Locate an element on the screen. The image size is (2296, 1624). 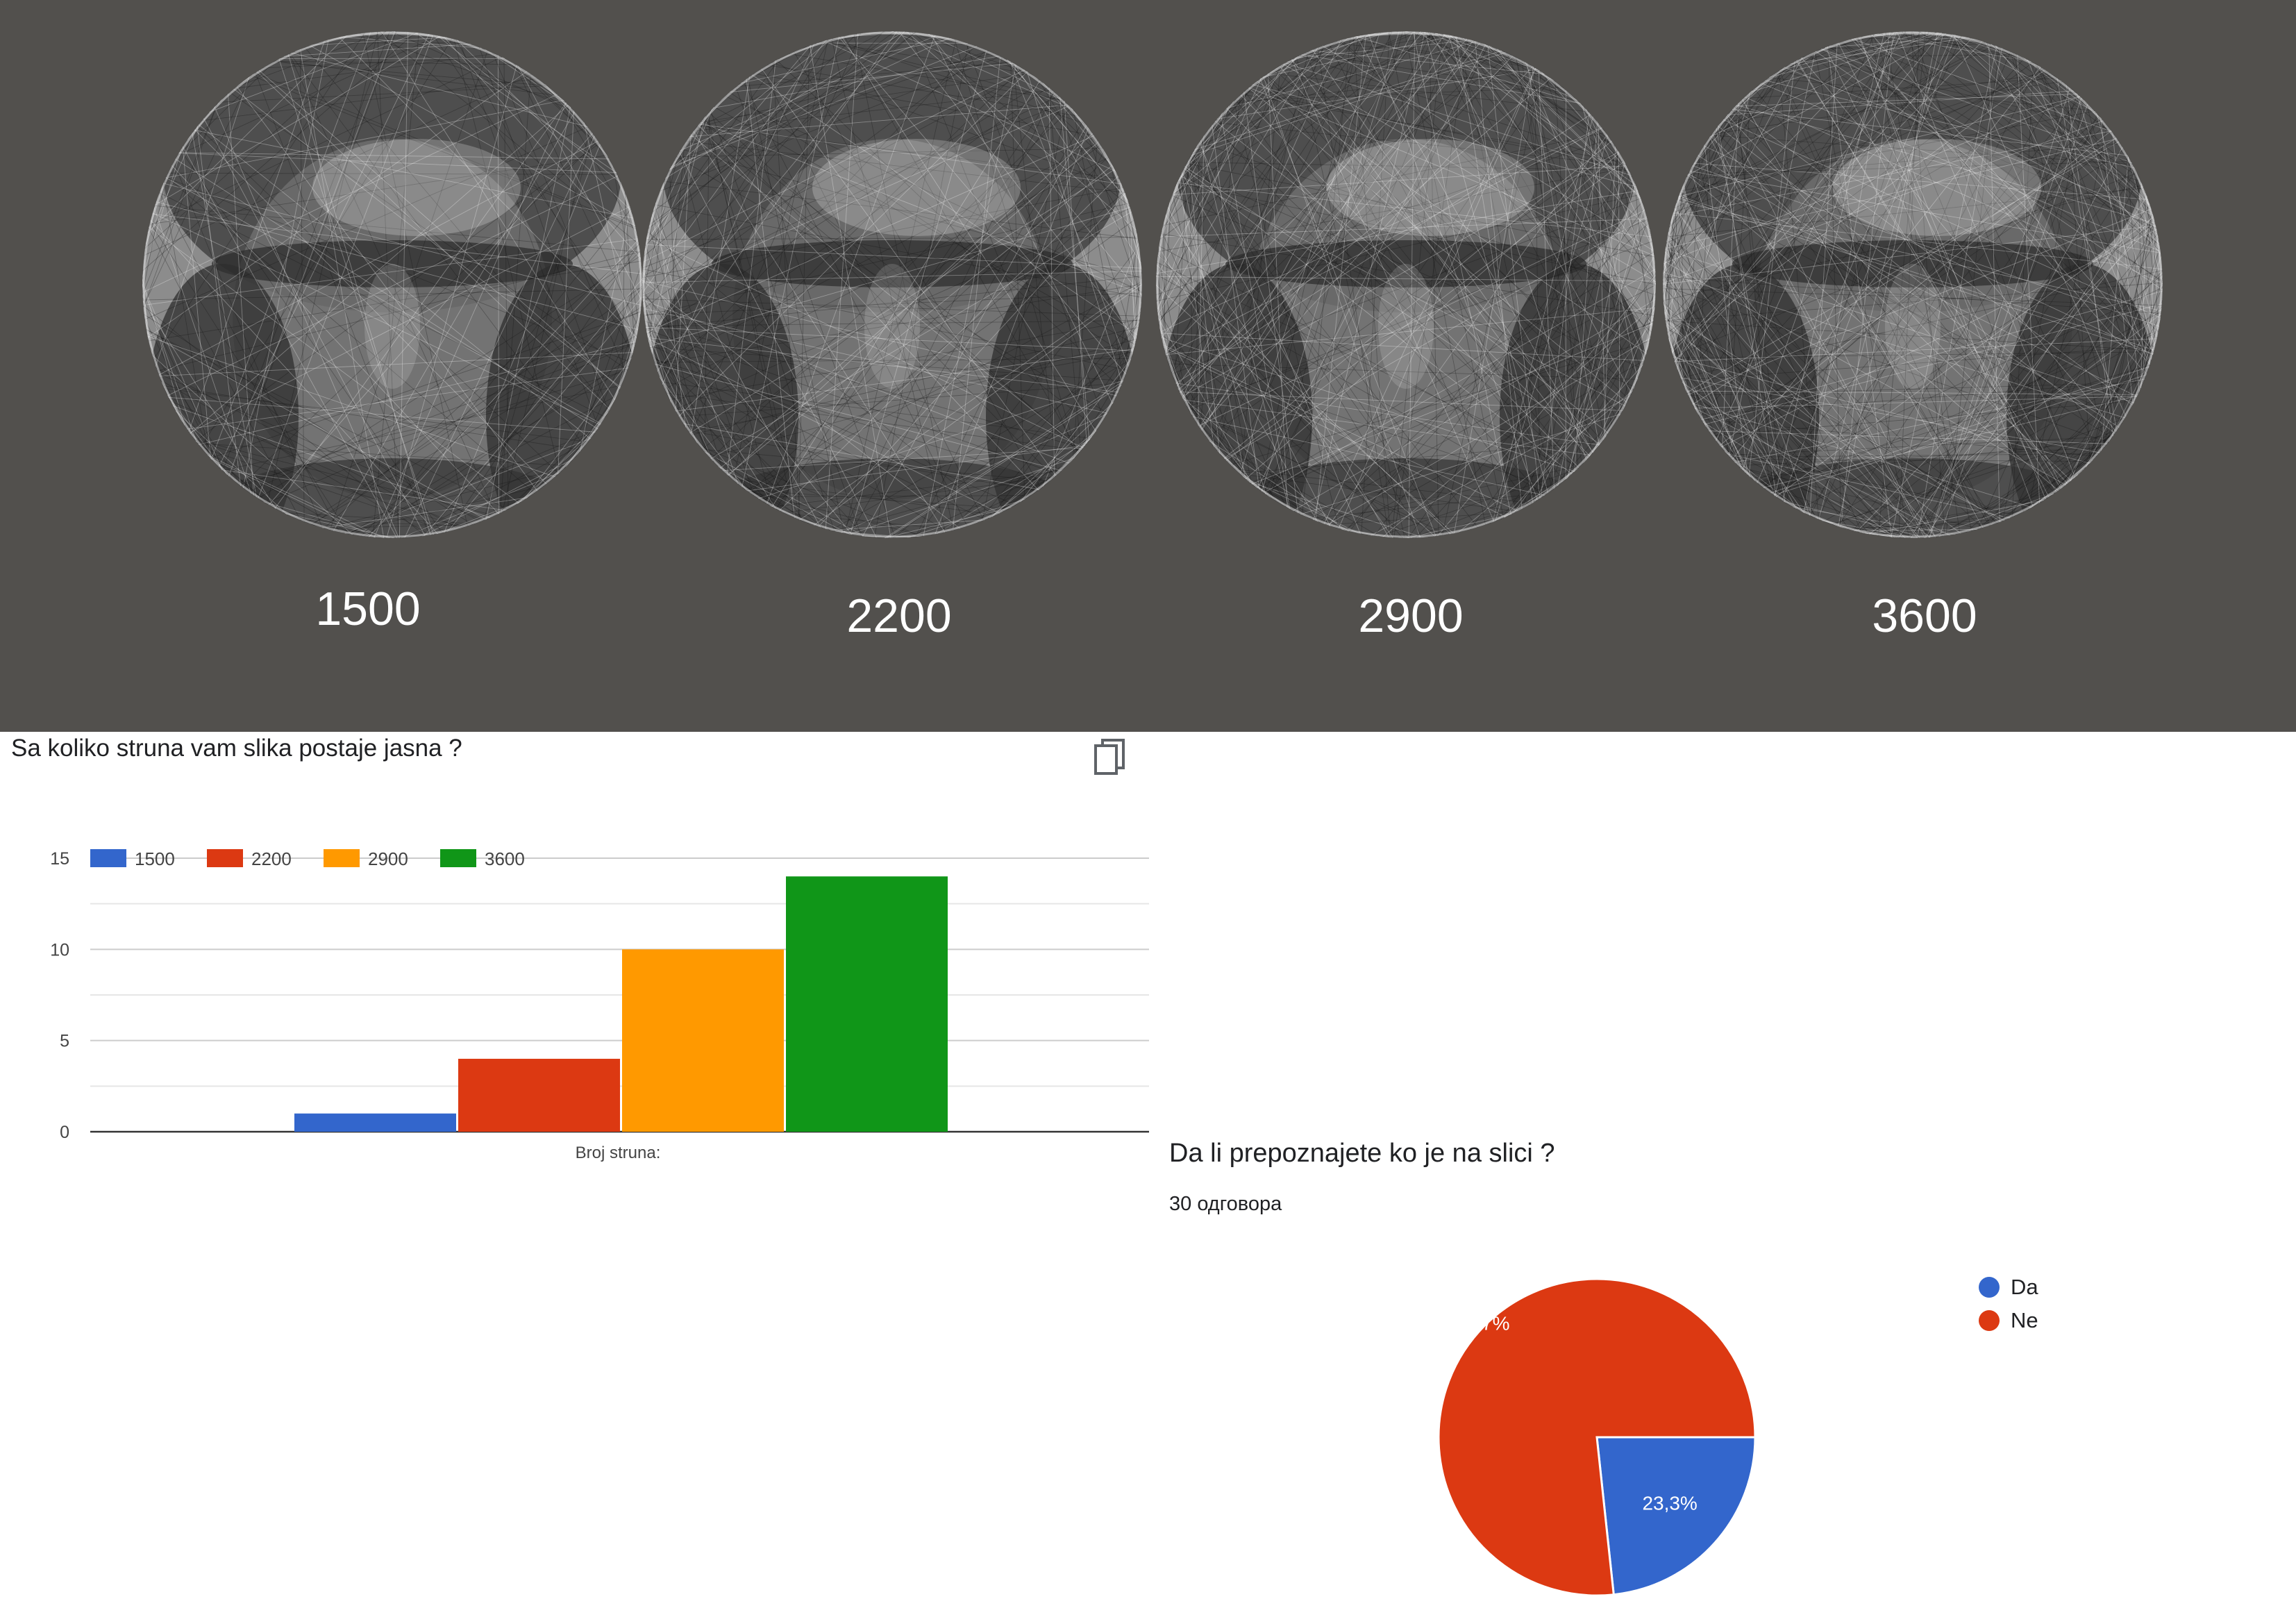
pie-chart-title: Da li prepoznajete ko je na slici ? is located at coordinates (1362, 1153).